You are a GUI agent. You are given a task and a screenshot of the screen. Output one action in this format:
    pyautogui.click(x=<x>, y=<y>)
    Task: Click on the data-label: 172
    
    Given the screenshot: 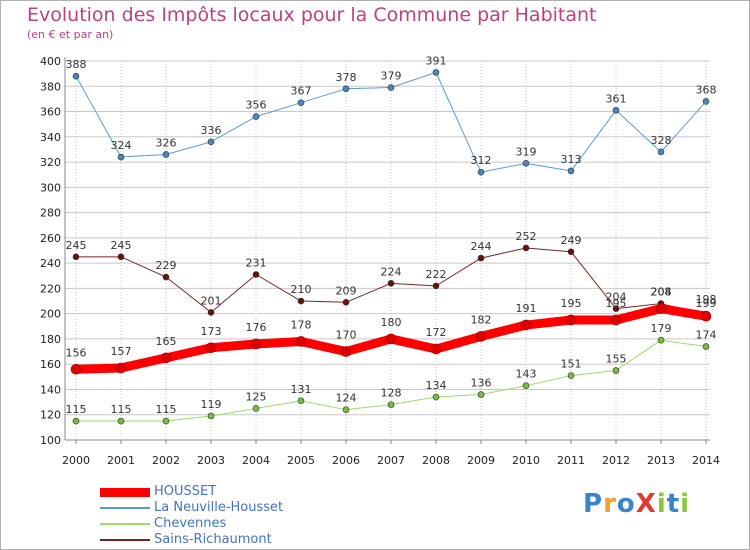 What is the action you would take?
    pyautogui.click(x=436, y=332)
    